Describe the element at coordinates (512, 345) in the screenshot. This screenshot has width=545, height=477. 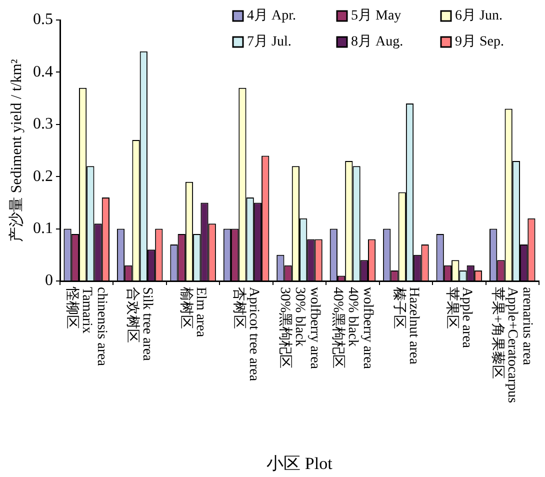
I see `x-tick-label: 苹果+角果藜区 Apple+Ceratocarpus arenarius area` at that location.